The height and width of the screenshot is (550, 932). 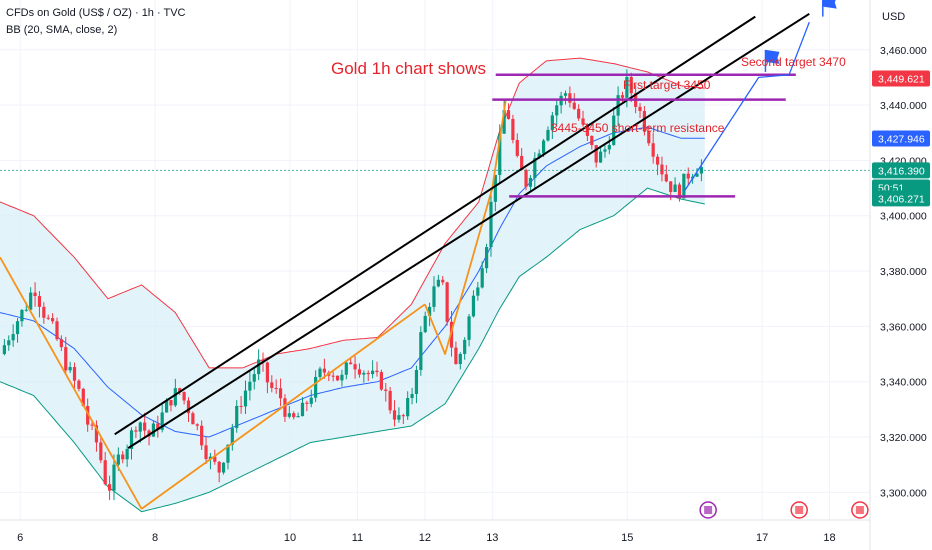 What do you see at coordinates (62, 30) in the screenshot?
I see `indicator-label: BB (20, SMA, close, 2)` at bounding box center [62, 30].